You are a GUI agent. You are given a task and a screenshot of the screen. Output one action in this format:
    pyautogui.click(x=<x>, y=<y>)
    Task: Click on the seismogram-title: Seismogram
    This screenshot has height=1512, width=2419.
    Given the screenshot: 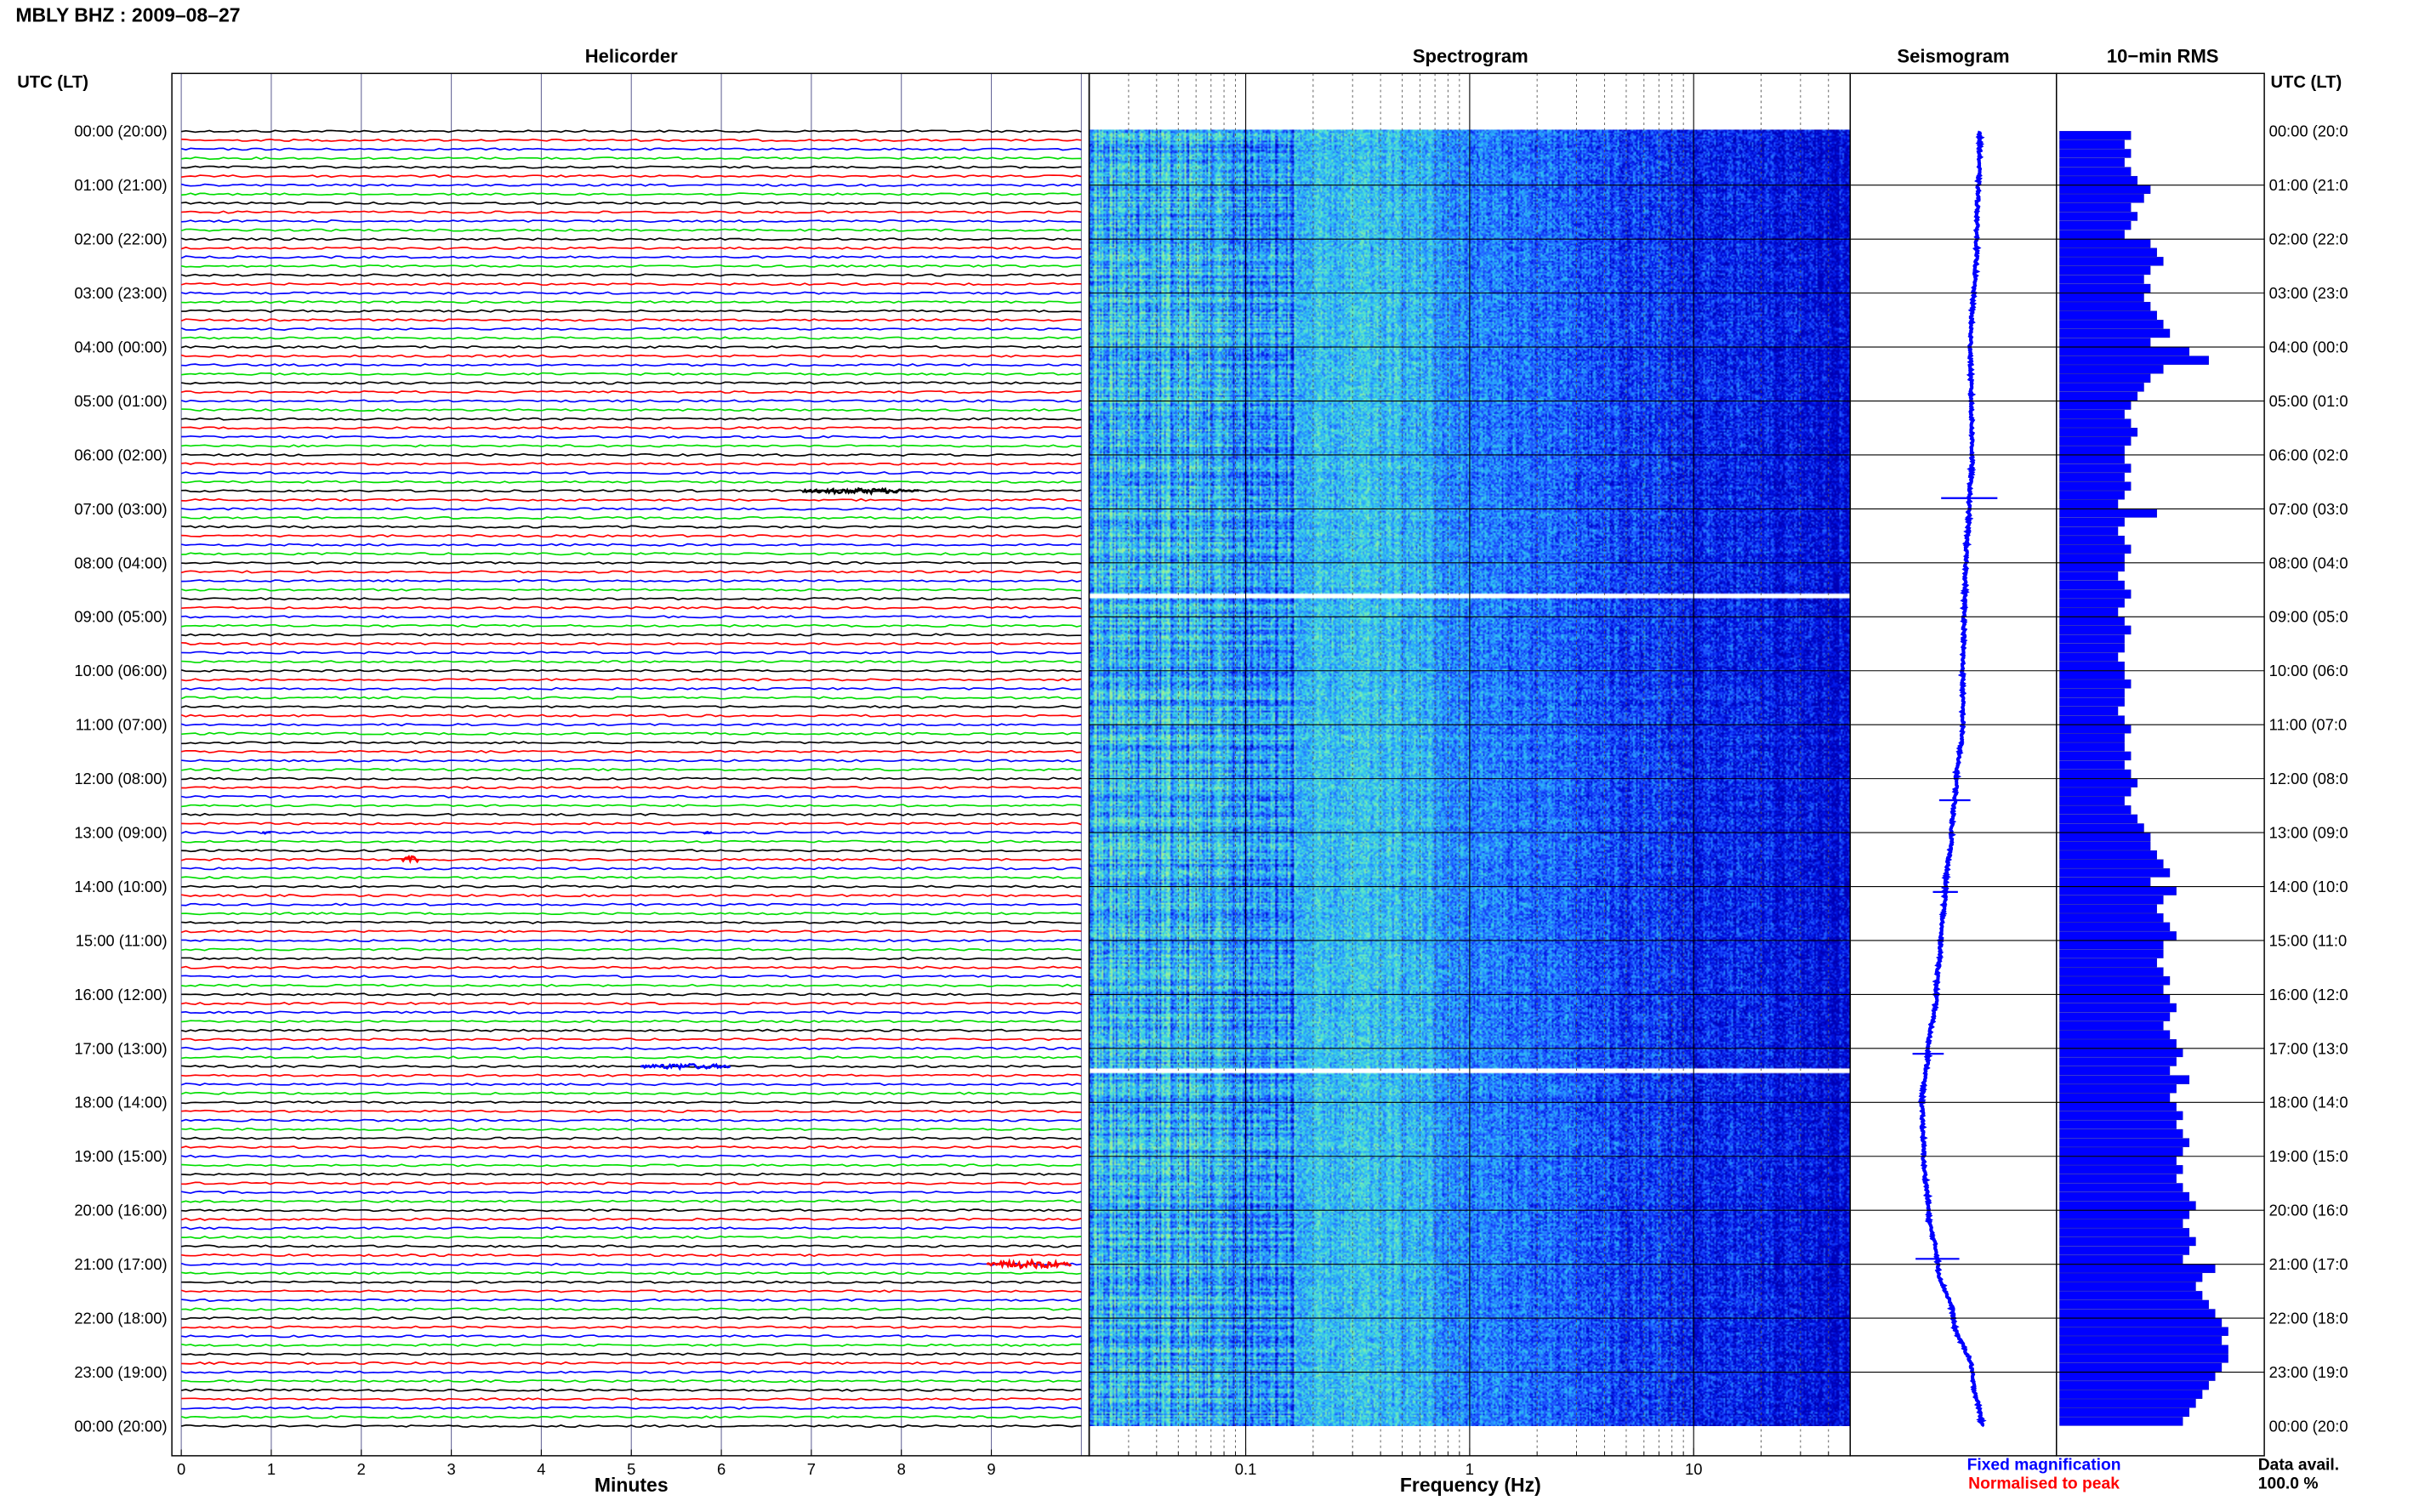 What is the action you would take?
    pyautogui.click(x=1953, y=55)
    